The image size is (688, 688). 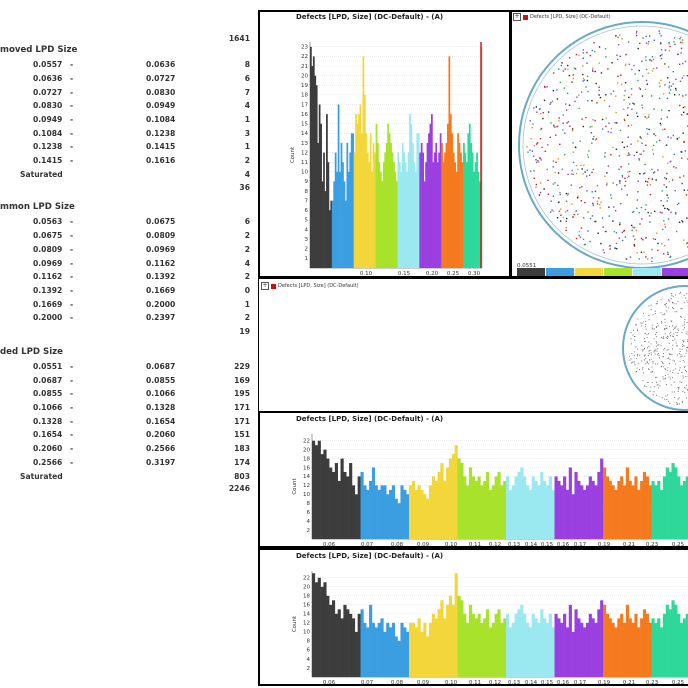 I want to click on y-axis-label: Count, so click(x=295, y=623).